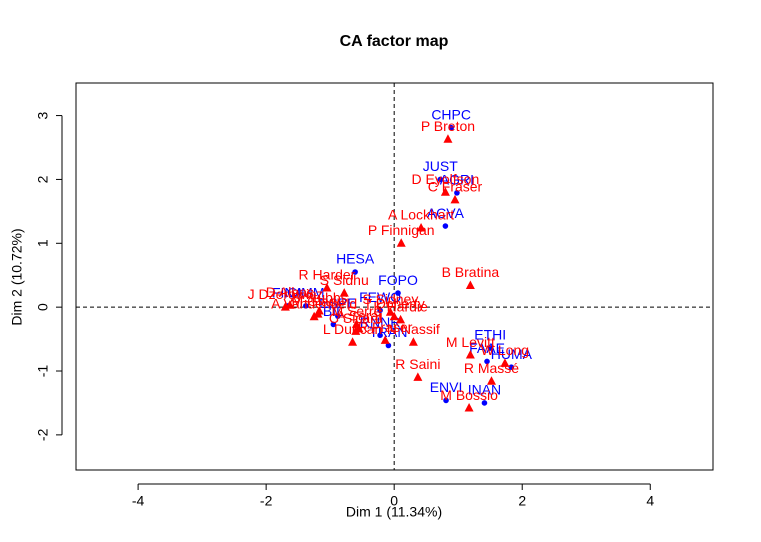 The width and height of the screenshot is (761, 542). I want to click on x-tick-label: 0, so click(394, 501).